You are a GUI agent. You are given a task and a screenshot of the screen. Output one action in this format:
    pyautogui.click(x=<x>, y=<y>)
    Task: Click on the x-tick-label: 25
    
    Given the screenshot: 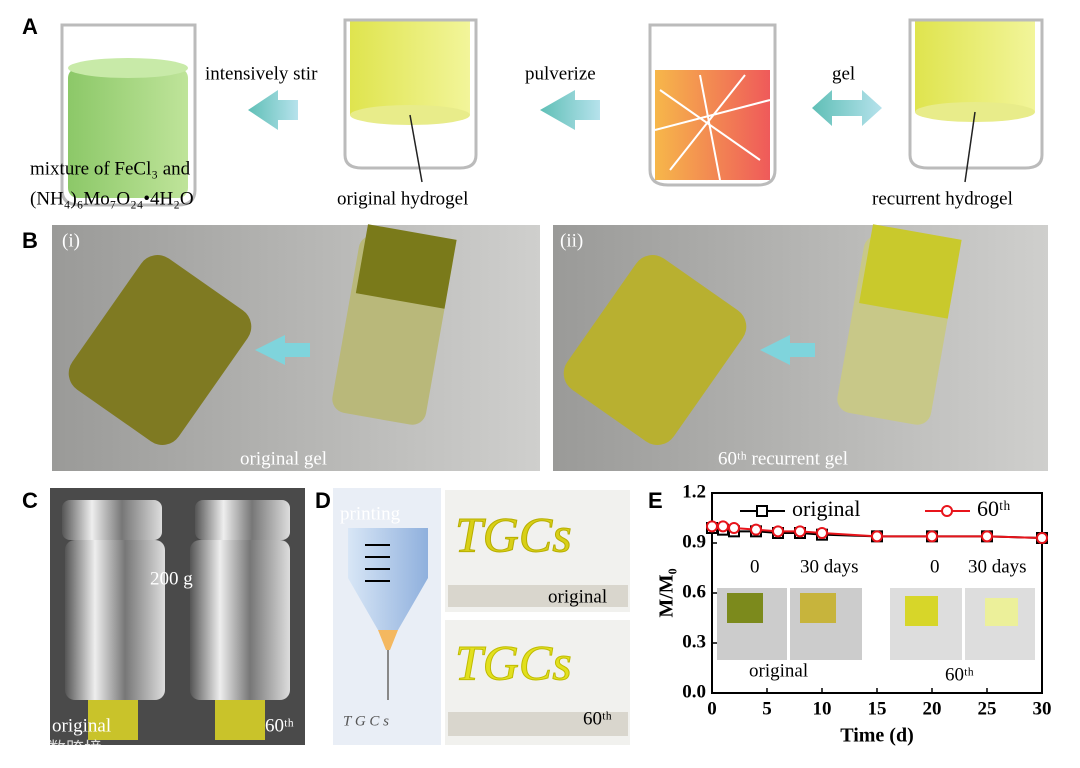 What is the action you would take?
    pyautogui.click(x=987, y=708)
    